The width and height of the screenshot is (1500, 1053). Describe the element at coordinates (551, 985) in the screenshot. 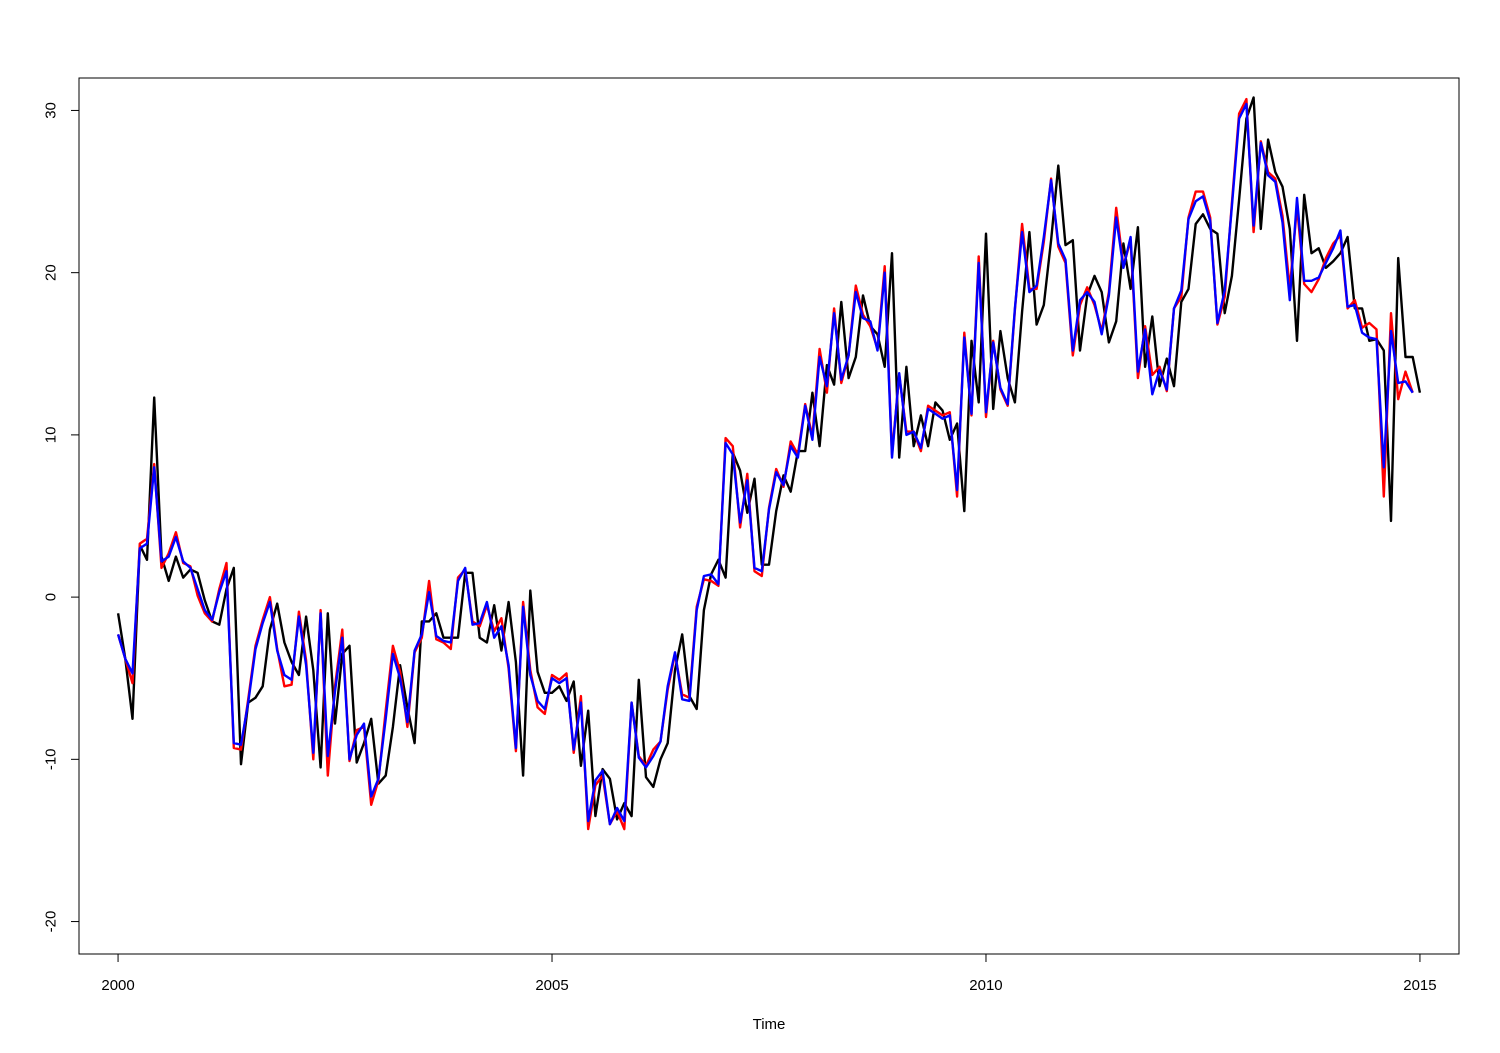

I see `x-tick-label: 2005` at that location.